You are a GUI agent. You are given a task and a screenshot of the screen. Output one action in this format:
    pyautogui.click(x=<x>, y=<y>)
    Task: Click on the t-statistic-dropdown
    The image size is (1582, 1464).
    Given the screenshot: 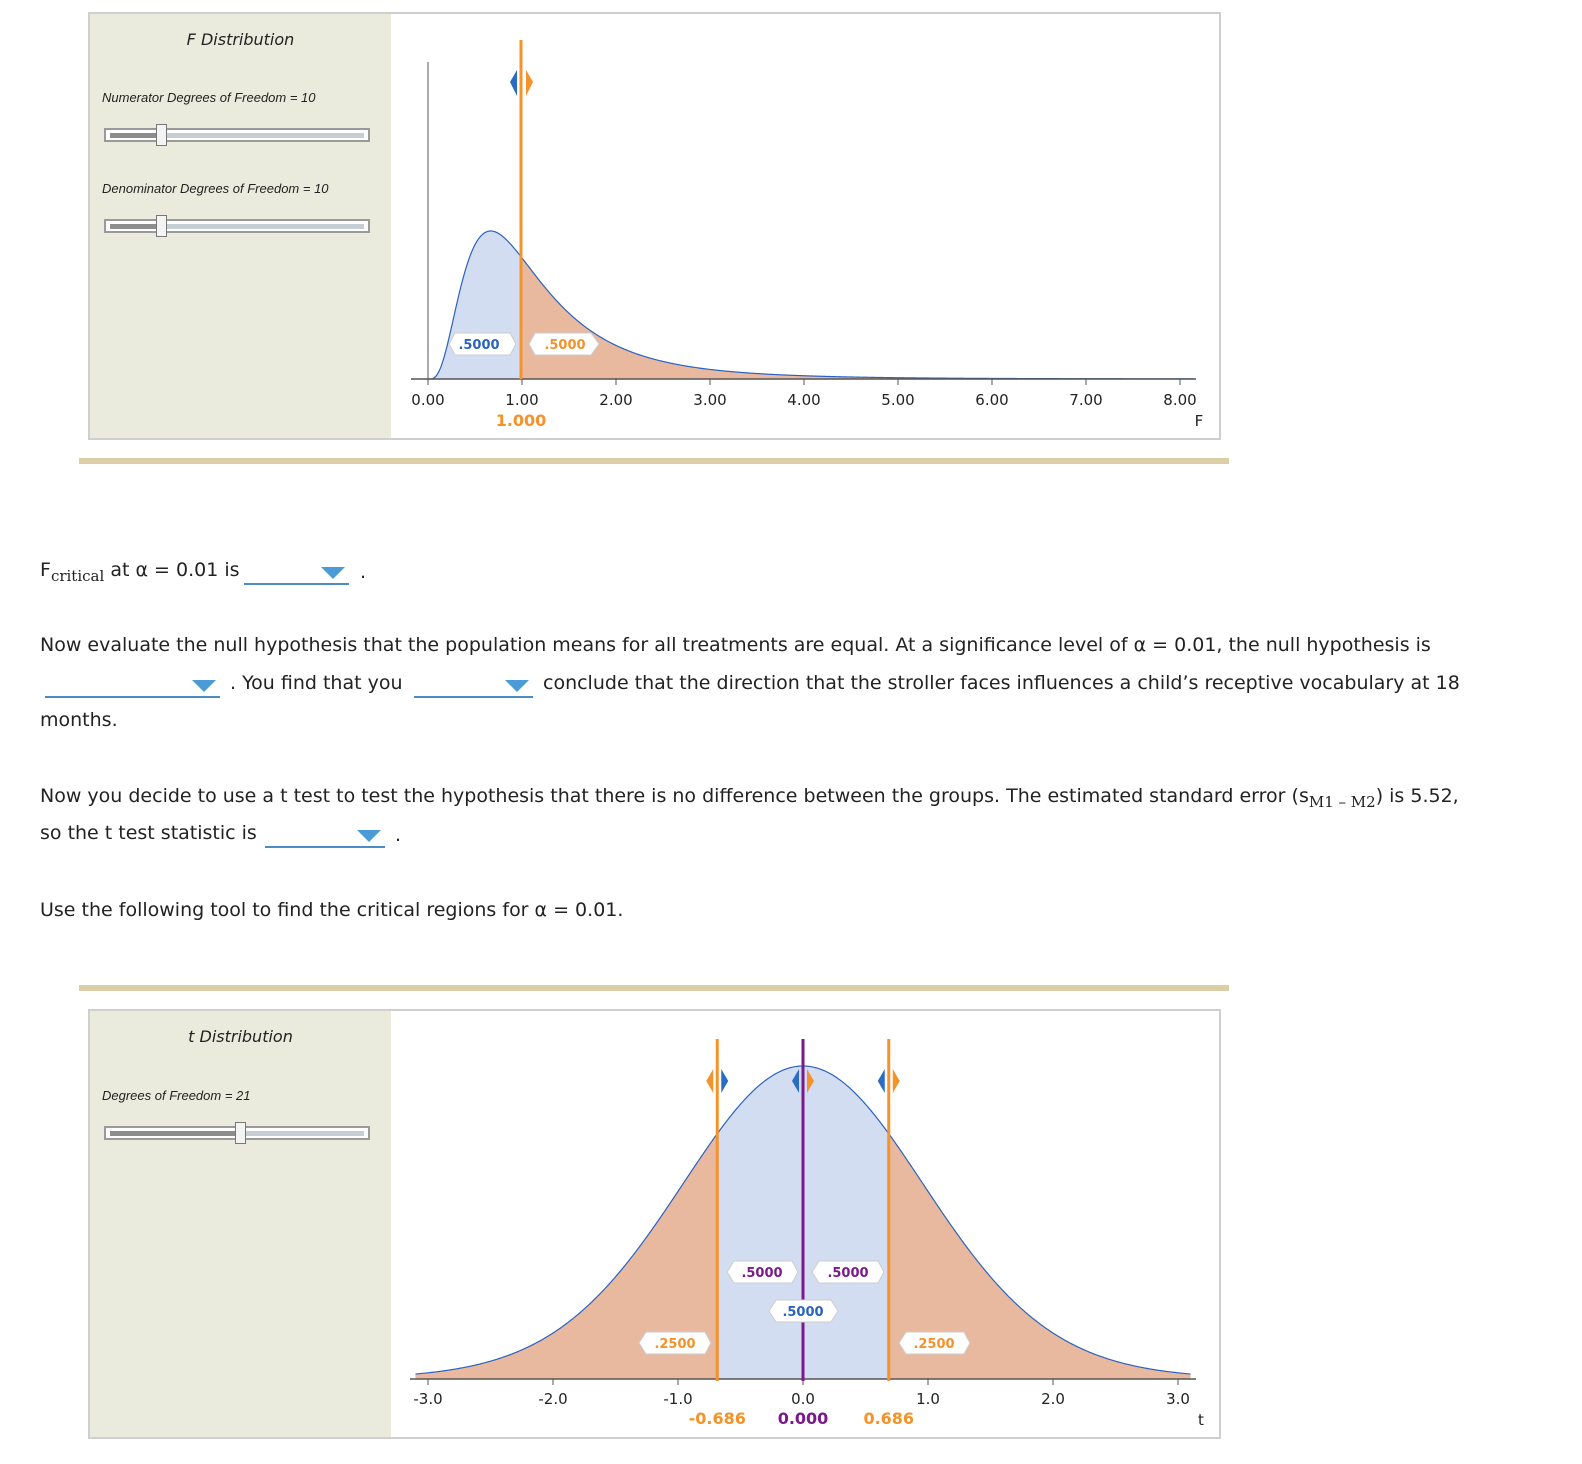 What is the action you would take?
    pyautogui.click(x=325, y=836)
    